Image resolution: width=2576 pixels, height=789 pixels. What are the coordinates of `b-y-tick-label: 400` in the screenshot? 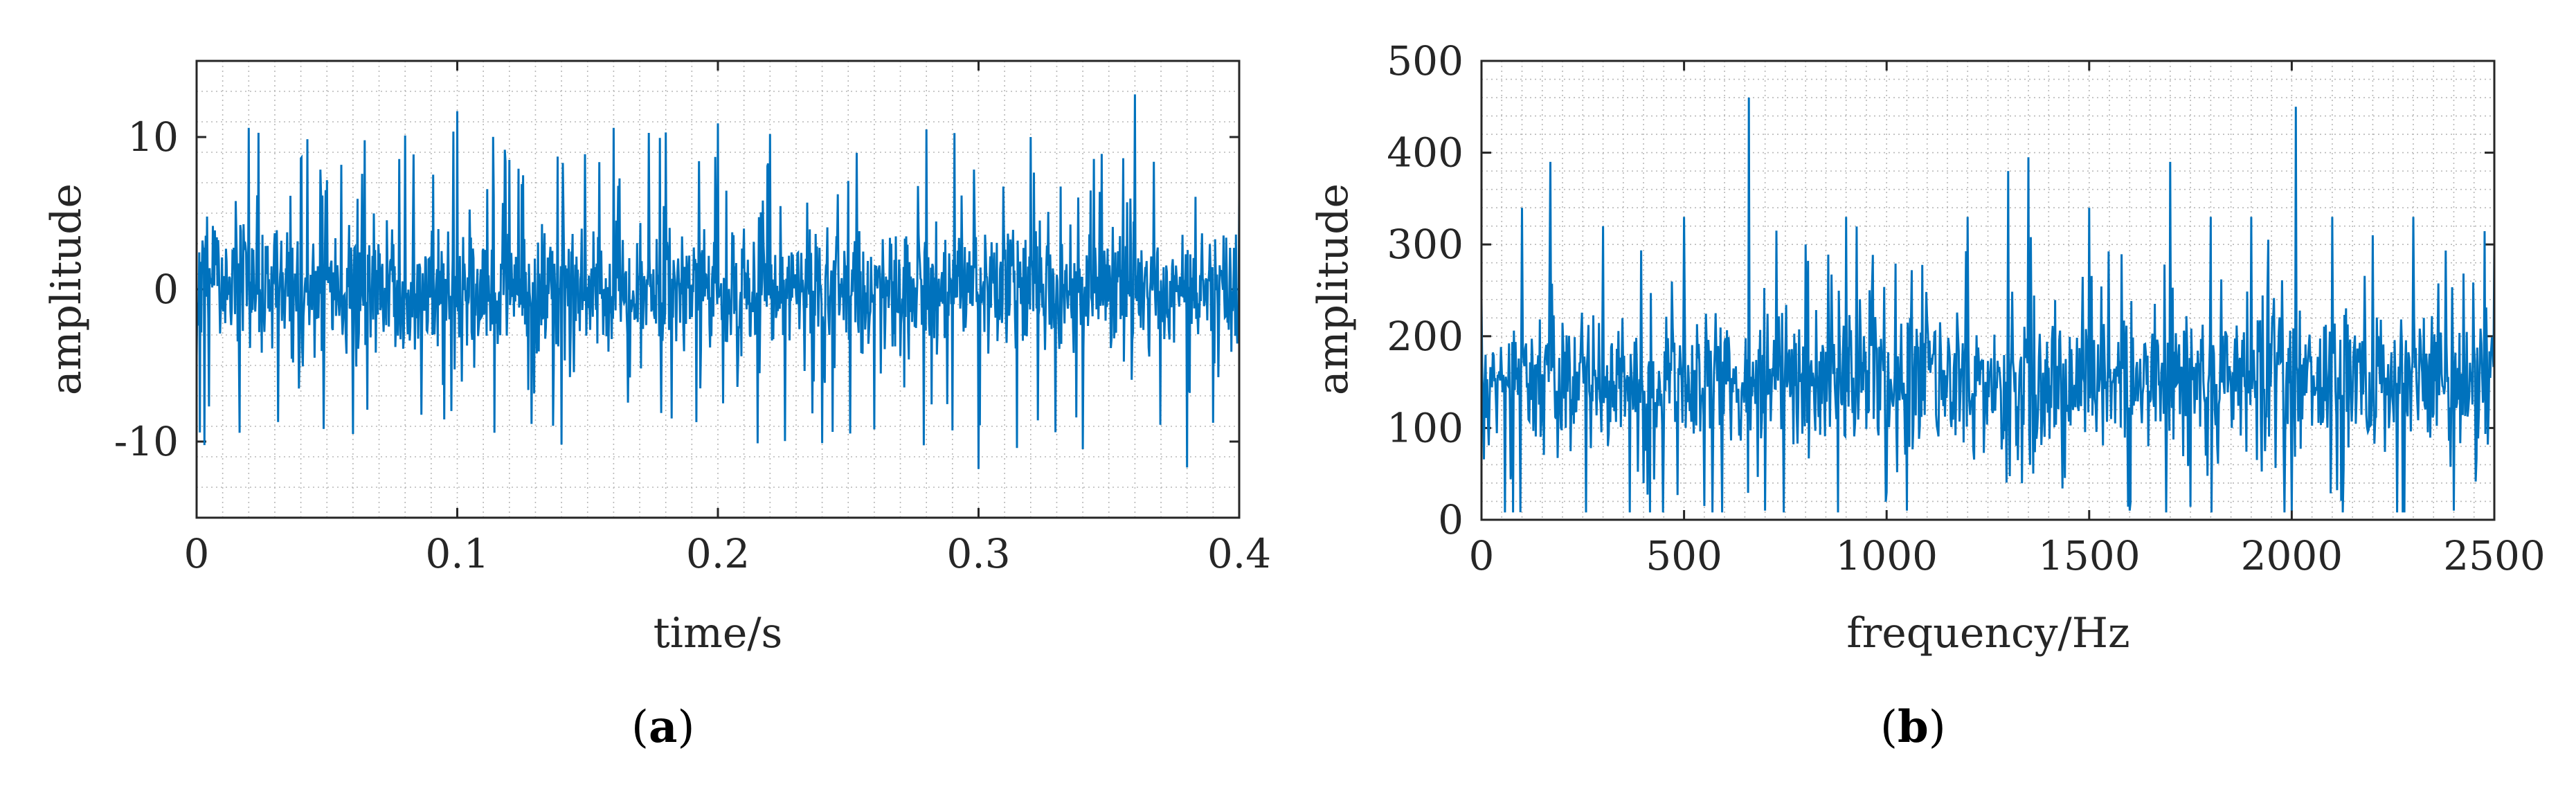 It's located at (1425, 152).